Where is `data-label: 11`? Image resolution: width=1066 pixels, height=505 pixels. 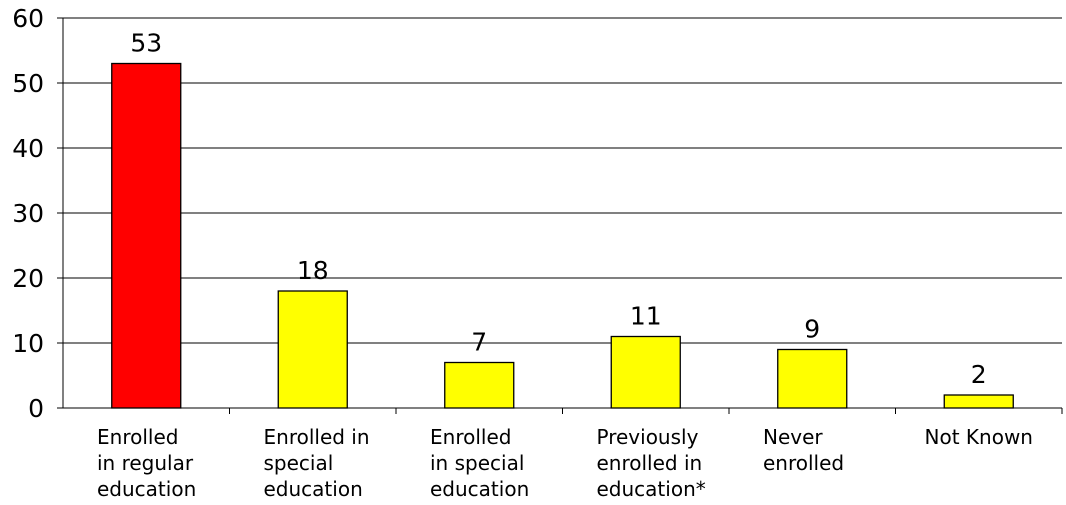
data-label: 11 is located at coordinates (646, 316).